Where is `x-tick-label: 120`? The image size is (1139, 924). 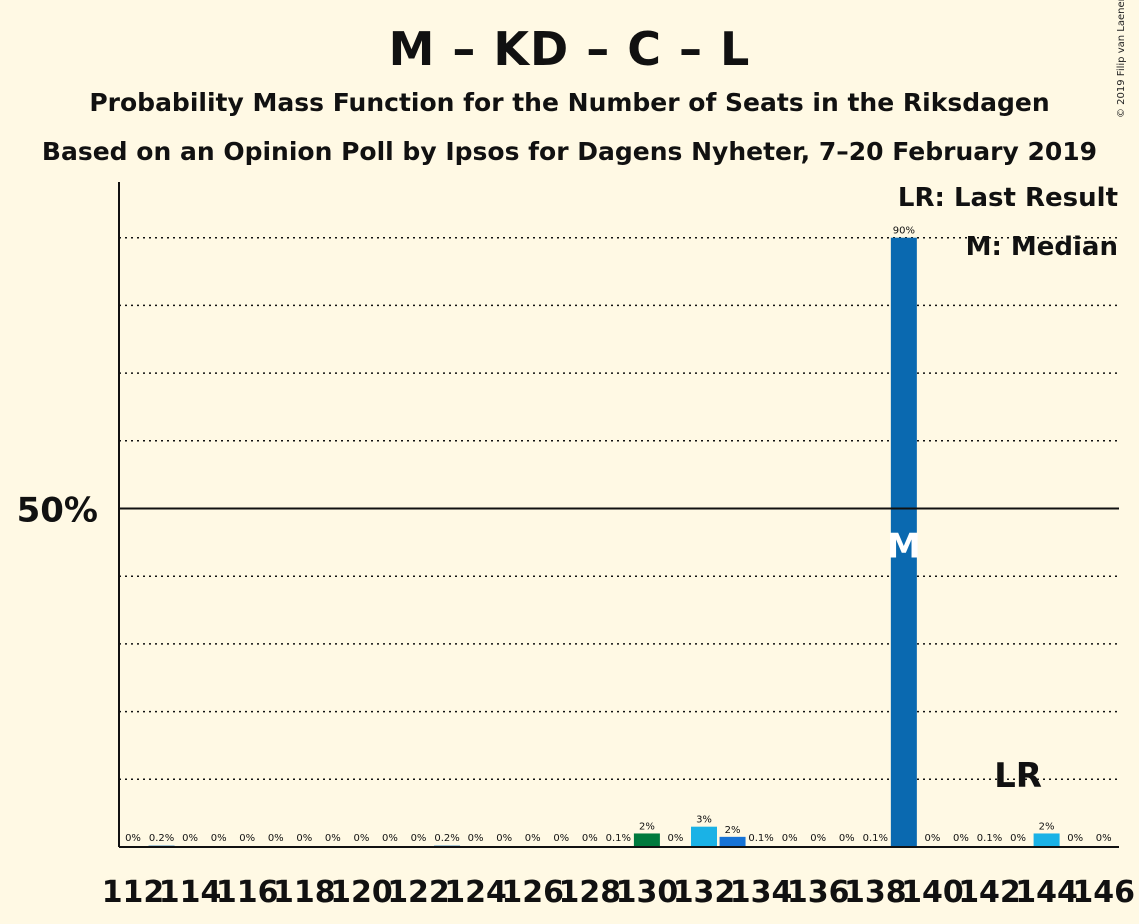
x-tick-label: 120 is located at coordinates (361, 892).